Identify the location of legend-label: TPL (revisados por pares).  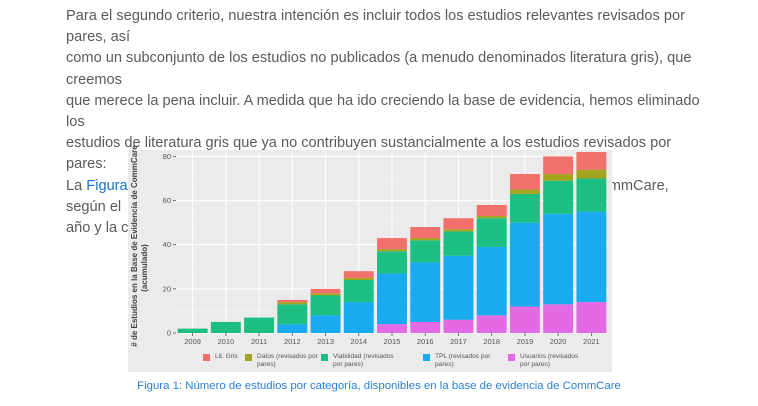
(463, 360).